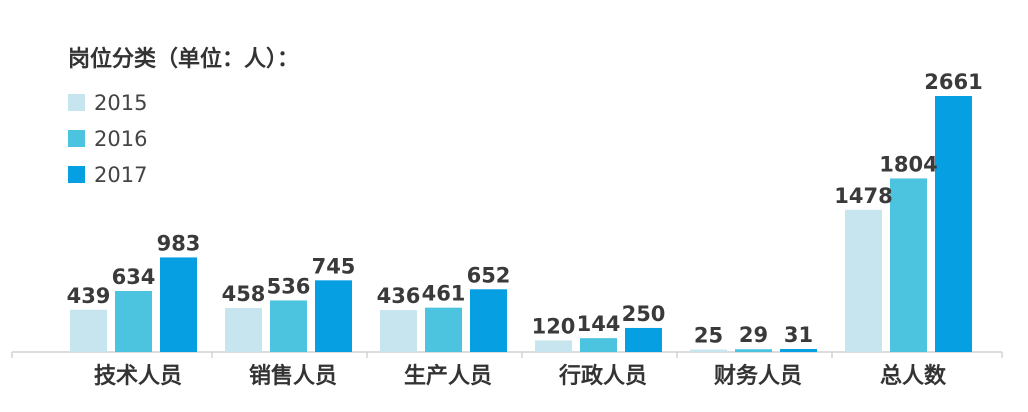 The height and width of the screenshot is (412, 1028). I want to click on category-label: 总人数, so click(913, 376).